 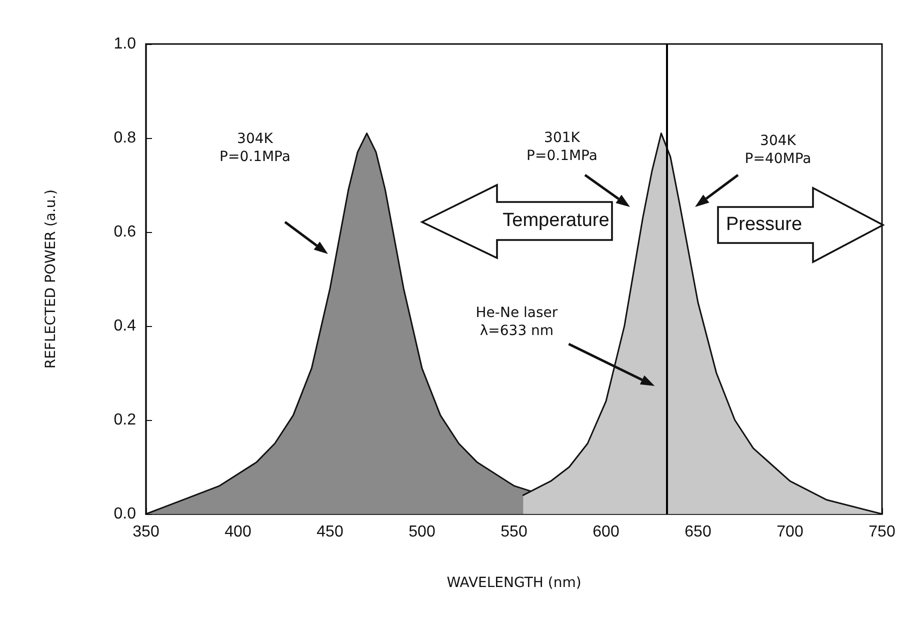 What do you see at coordinates (514, 532) in the screenshot?
I see `x-tick-label: 550` at bounding box center [514, 532].